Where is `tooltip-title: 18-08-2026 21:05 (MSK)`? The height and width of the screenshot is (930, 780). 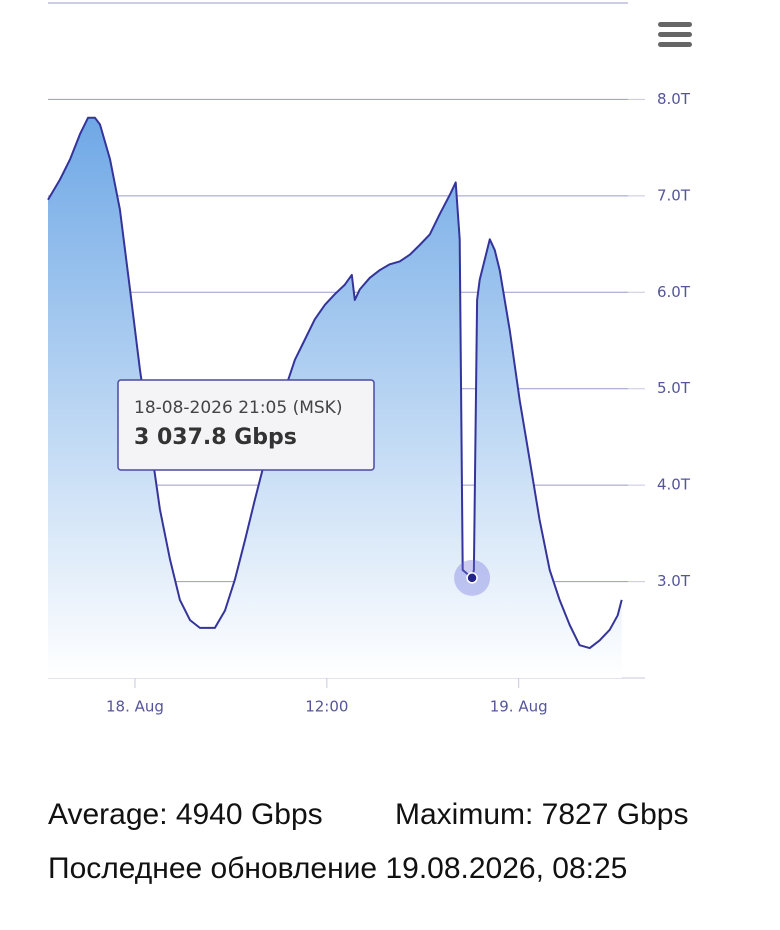 tooltip-title: 18-08-2026 21:05 (MSK) is located at coordinates (238, 408).